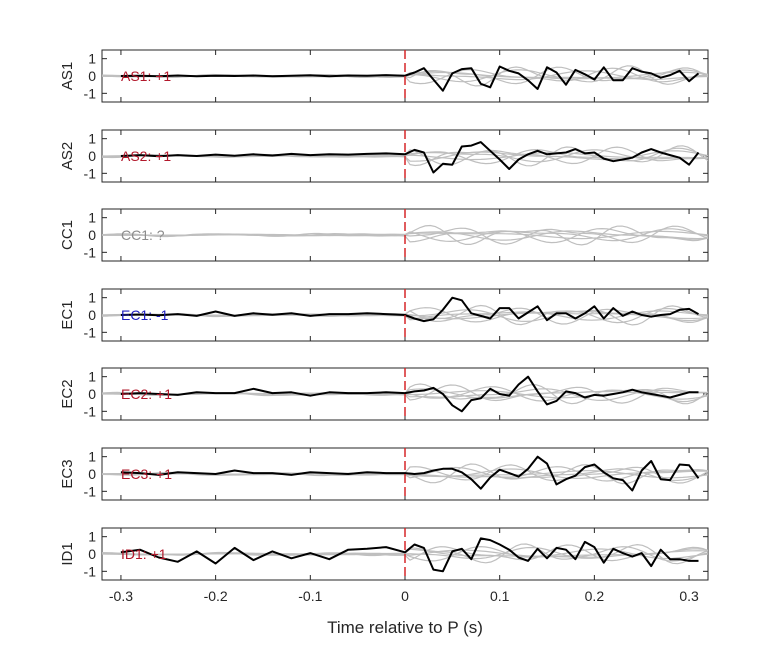  What do you see at coordinates (145, 315) in the screenshot?
I see `panel-ec1-polarity-label: EC1: -1` at bounding box center [145, 315].